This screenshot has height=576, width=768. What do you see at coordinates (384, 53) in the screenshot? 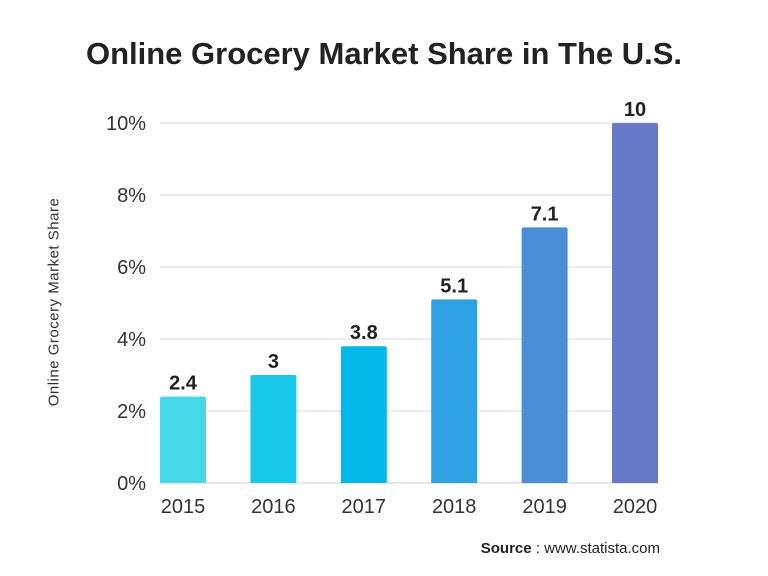
I see `chart-title: Online Grocery Market Share in The U.S.` at bounding box center [384, 53].